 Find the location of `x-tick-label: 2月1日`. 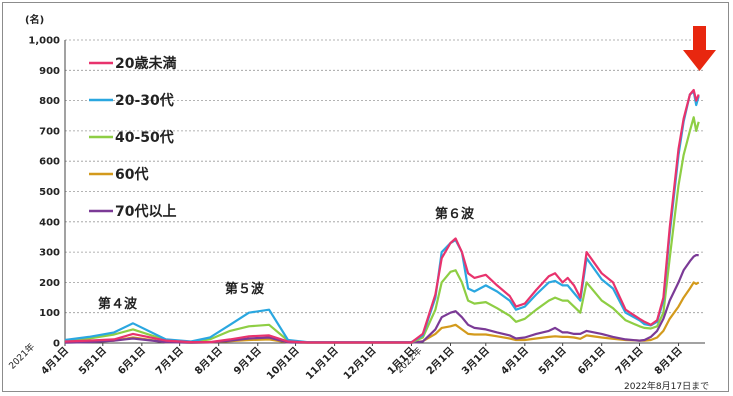

x-tick-label: 2月1日 is located at coordinates (440, 361).